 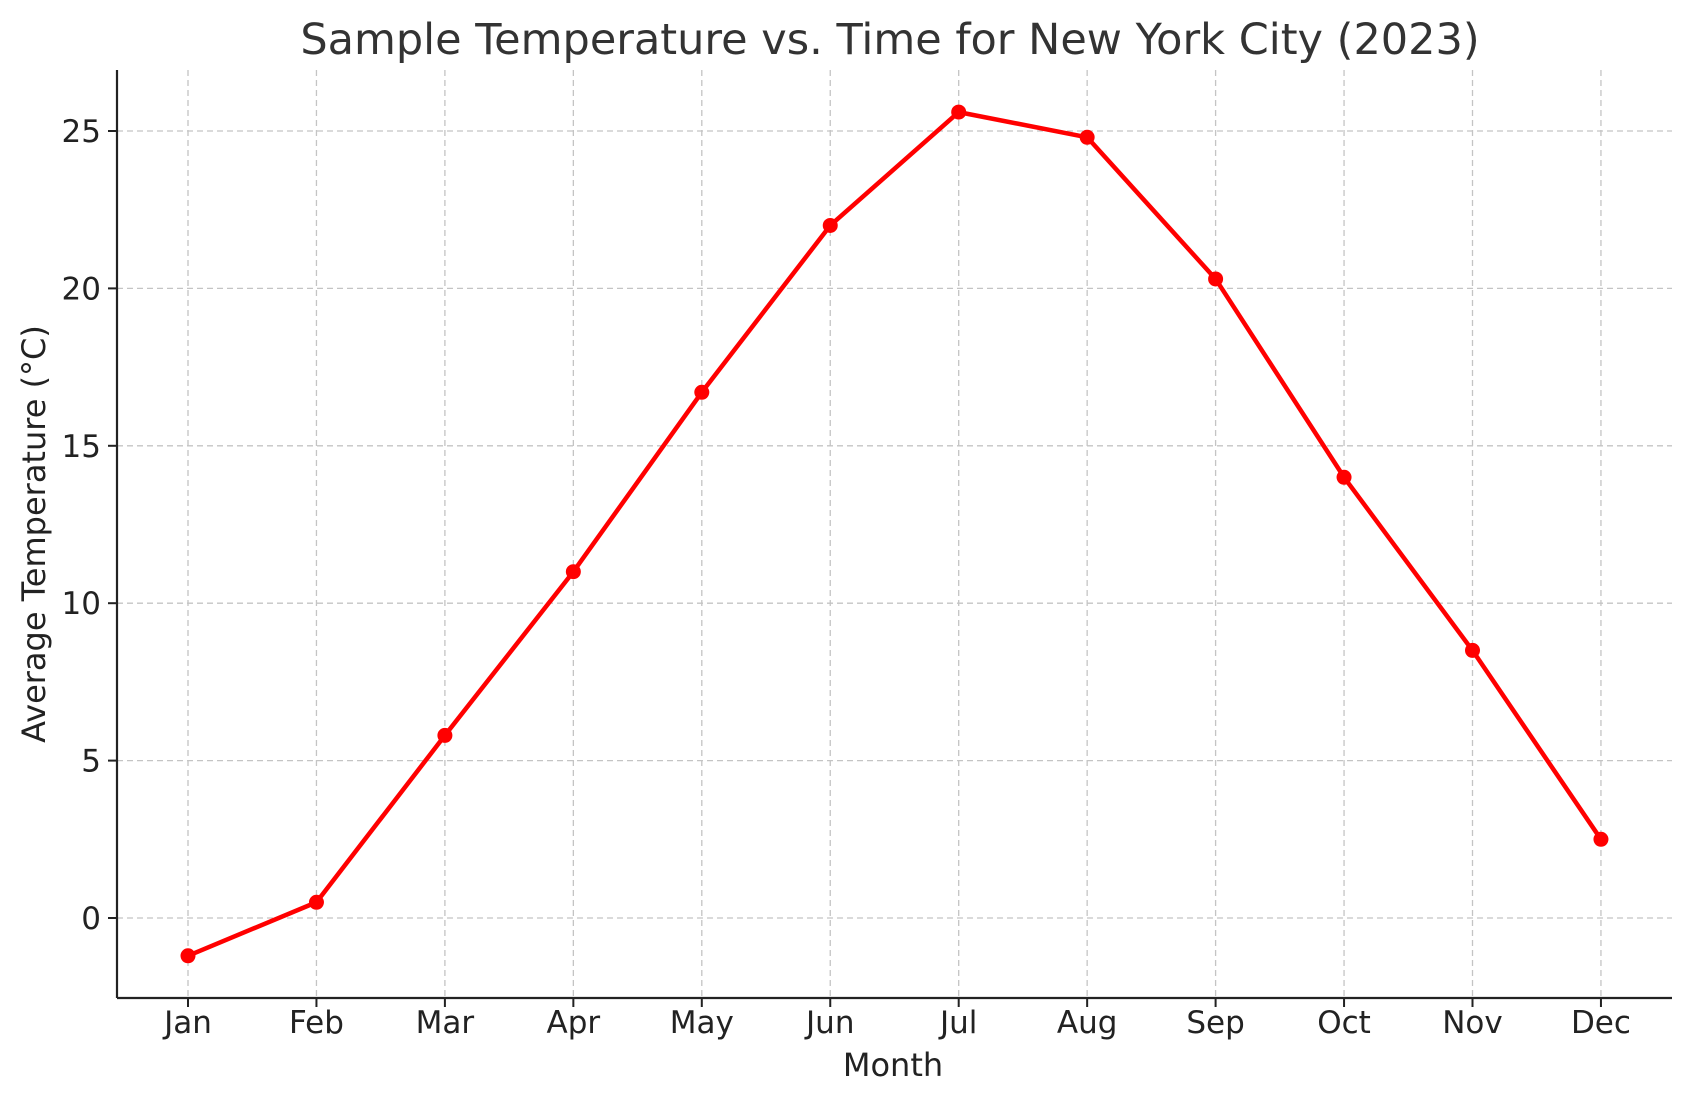 What do you see at coordinates (81, 289) in the screenshot?
I see `y-tick-label: 20` at bounding box center [81, 289].